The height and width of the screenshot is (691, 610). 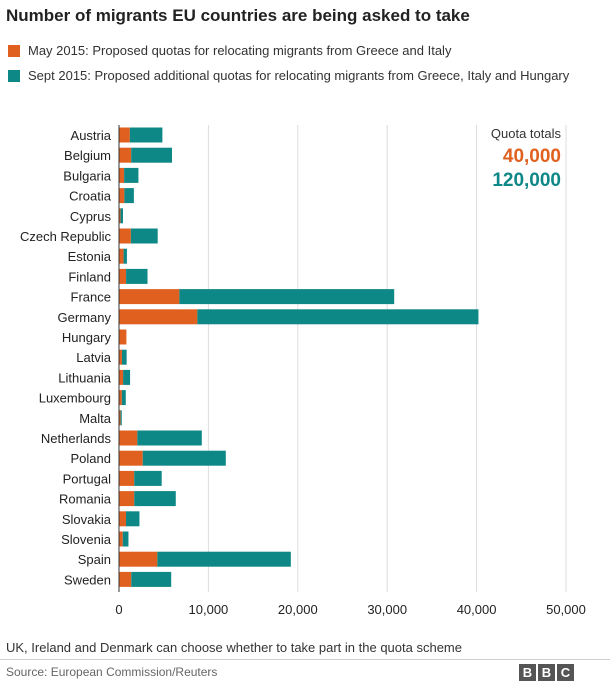 I want to click on y-tick-label: Latvia, so click(x=93, y=357).